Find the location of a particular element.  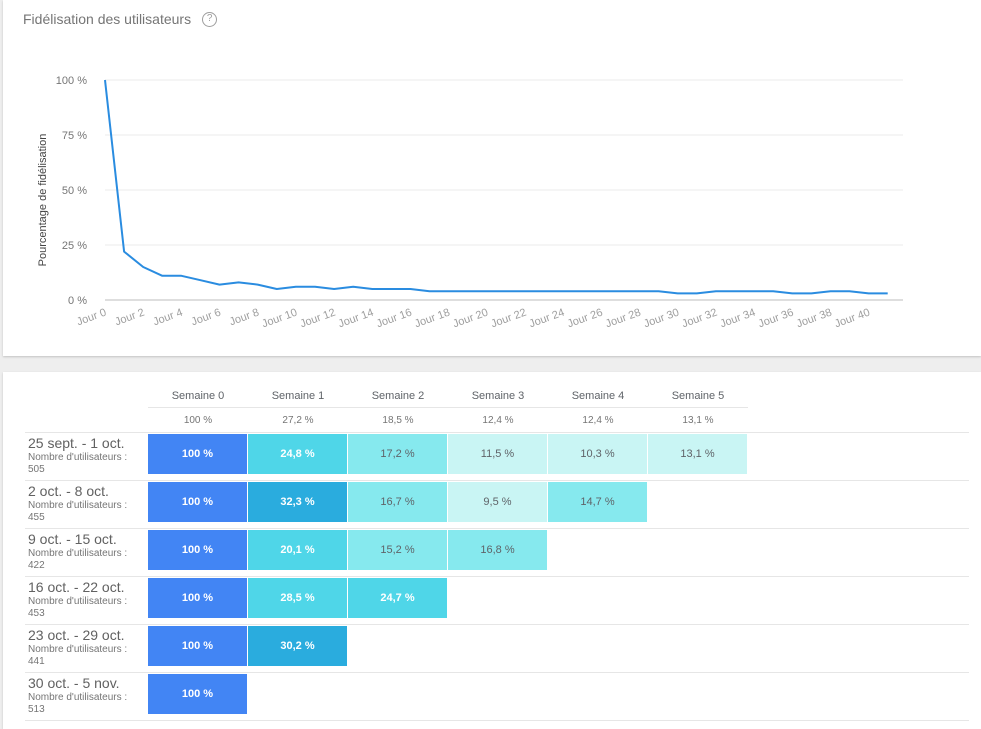

retention-title-row: Fidélisation des utilisateurs ? is located at coordinates (120, 19).